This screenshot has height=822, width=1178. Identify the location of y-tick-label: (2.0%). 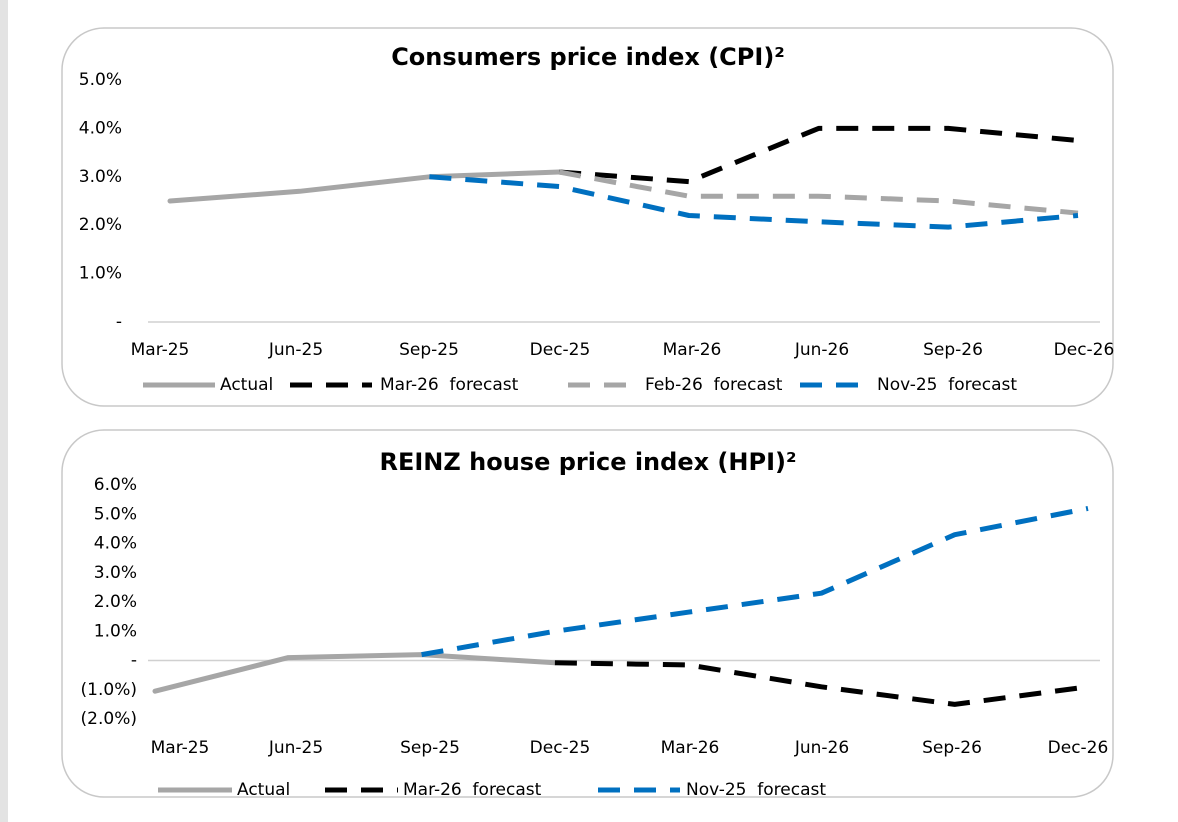
(109, 719).